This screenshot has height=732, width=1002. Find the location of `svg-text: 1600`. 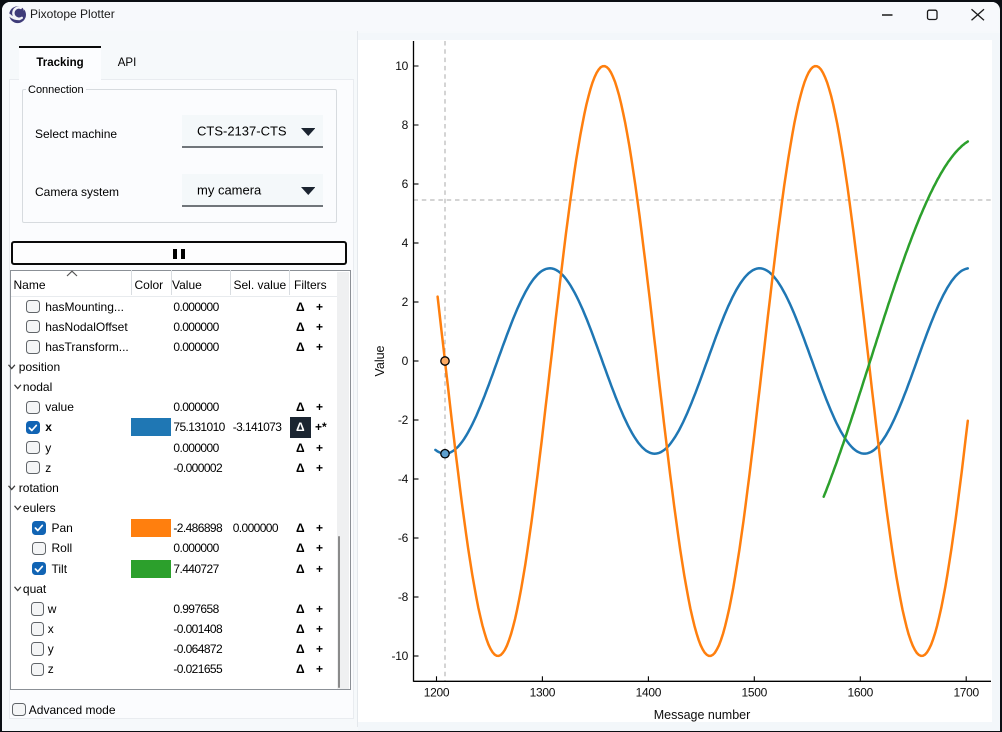

svg-text: 1600 is located at coordinates (861, 693).